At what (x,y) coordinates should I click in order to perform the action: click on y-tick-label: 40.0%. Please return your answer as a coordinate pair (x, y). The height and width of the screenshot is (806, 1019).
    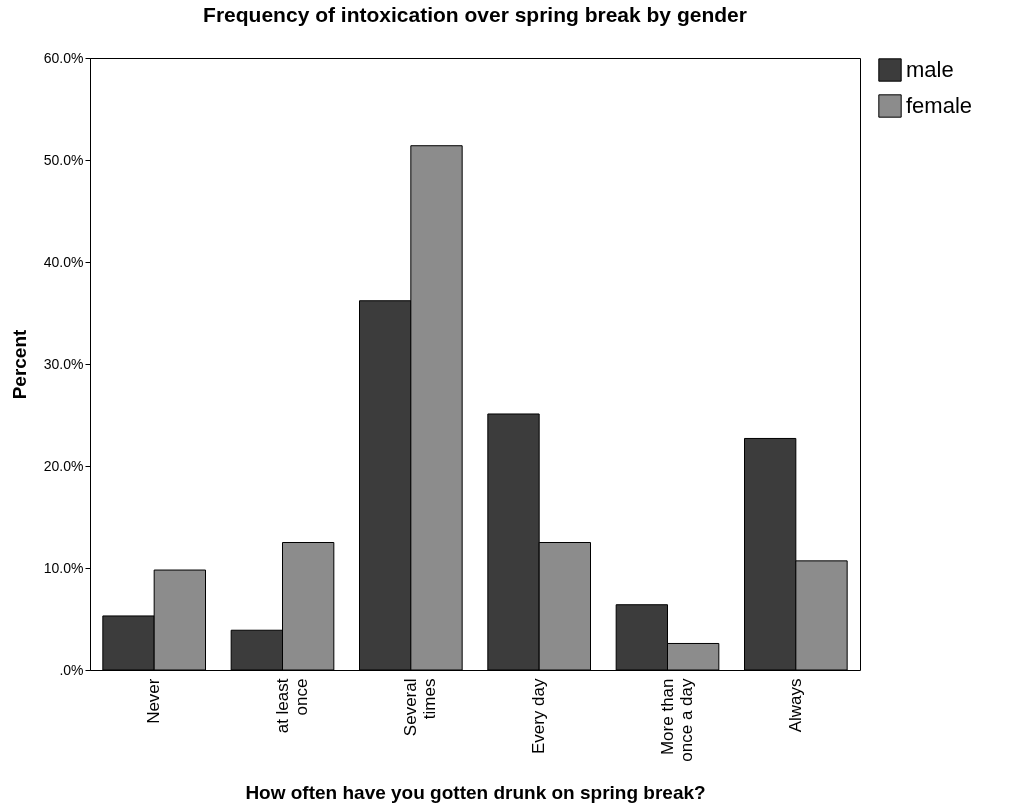
    Looking at the image, I should click on (63, 261).